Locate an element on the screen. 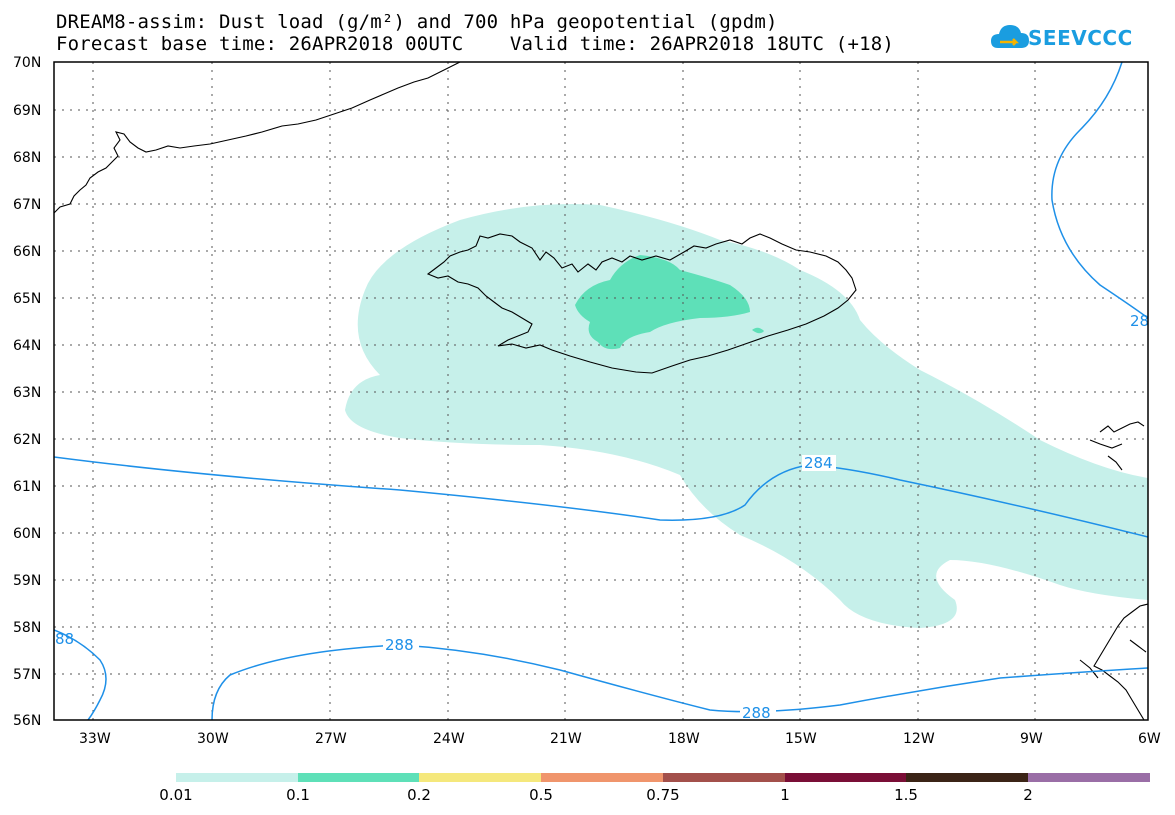 The image size is (1175, 815). lon-label: 18W is located at coordinates (684, 739).